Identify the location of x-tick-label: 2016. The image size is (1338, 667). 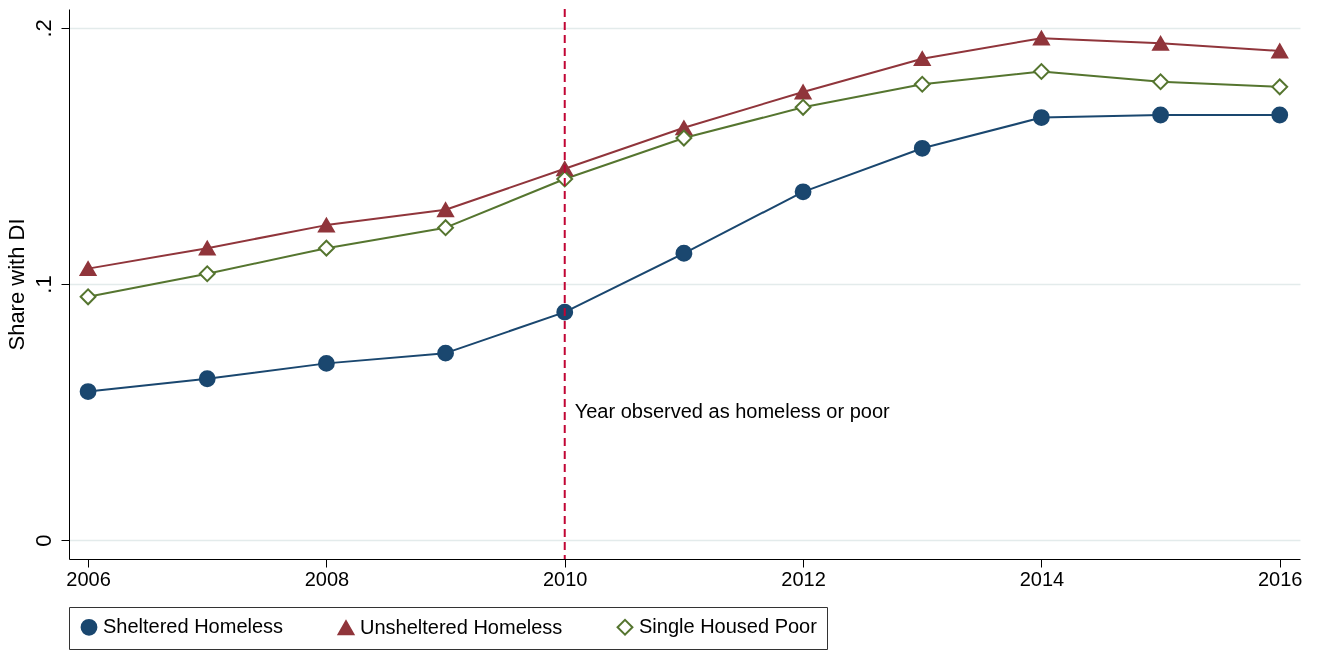
(1280, 578).